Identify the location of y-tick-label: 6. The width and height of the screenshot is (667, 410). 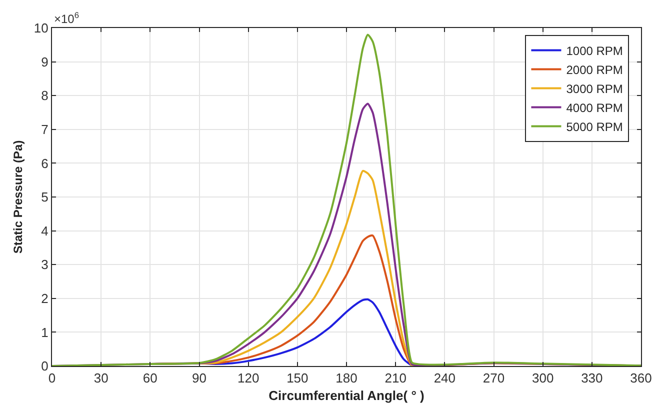
(44, 163).